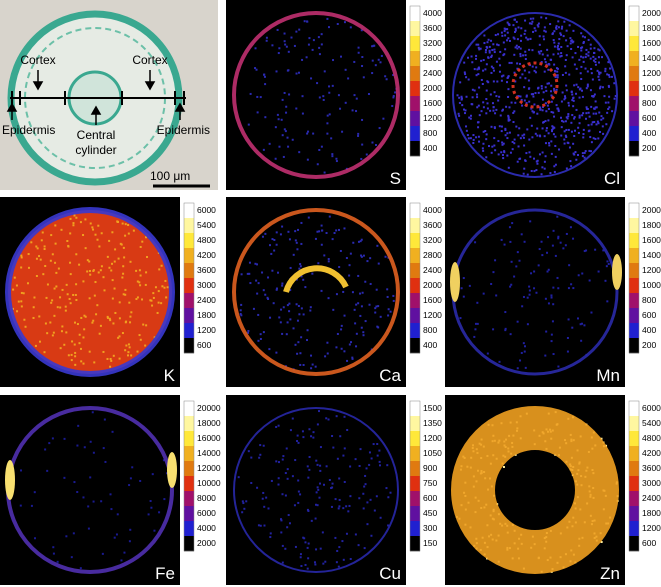  I want to click on colorbar-frame, so click(415, 81).